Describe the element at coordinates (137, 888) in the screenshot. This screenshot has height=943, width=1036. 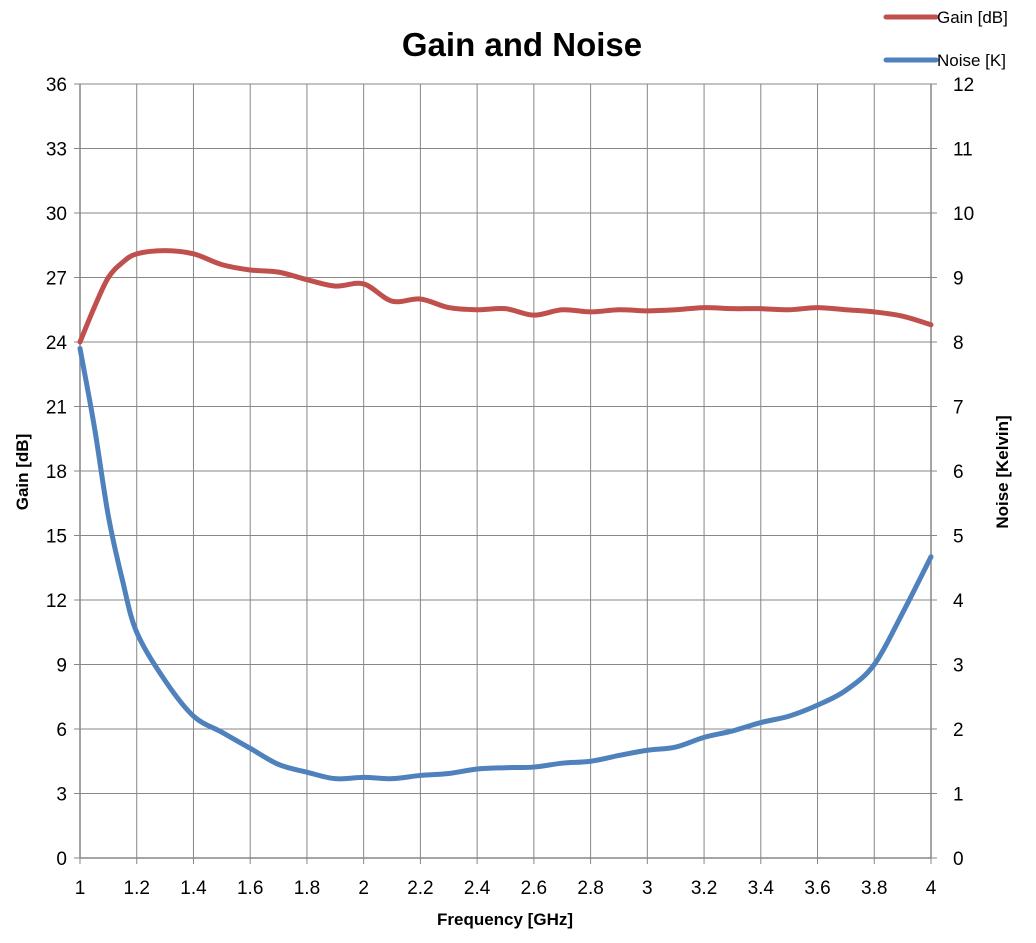
I see `x-tick-label: 1.2` at that location.